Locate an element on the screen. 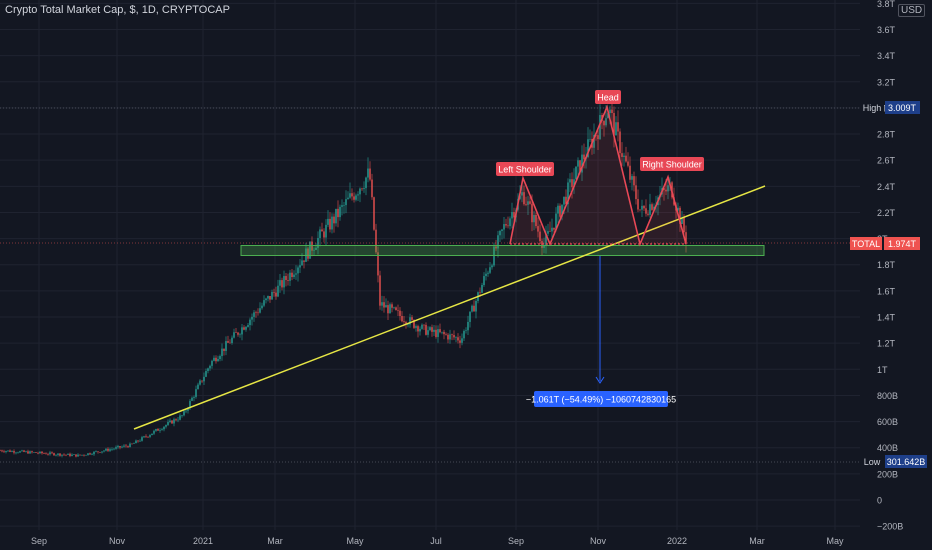 The height and width of the screenshot is (550, 932). measure-label-text: −1.061T (−54.49%) −1060742830165 is located at coordinates (601, 400).